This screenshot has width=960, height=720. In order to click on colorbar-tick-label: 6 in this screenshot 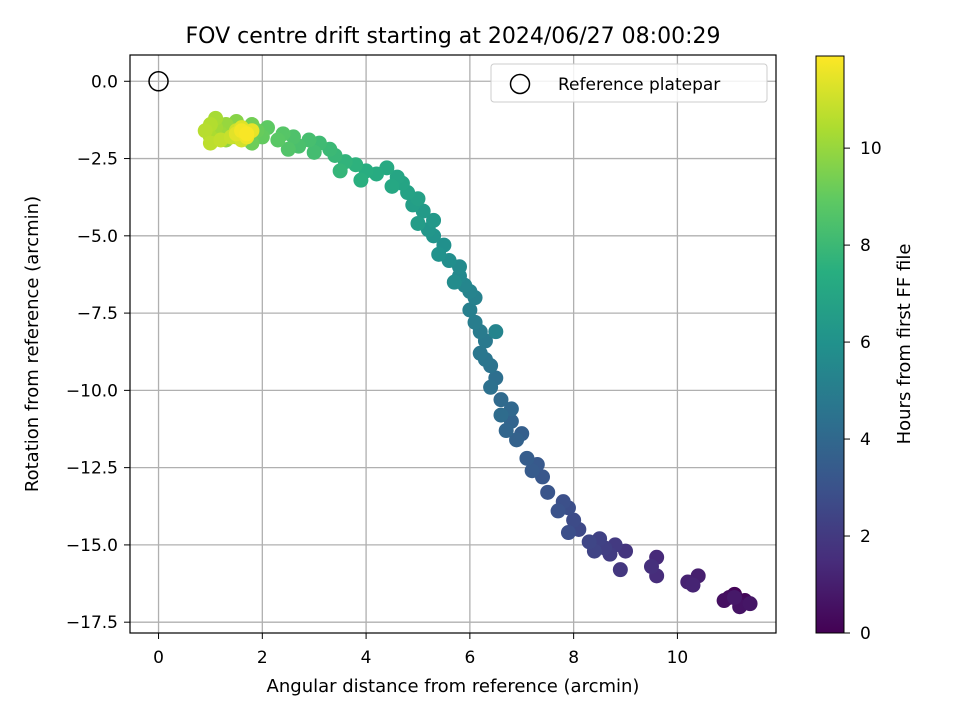, I will do `click(865, 343)`.